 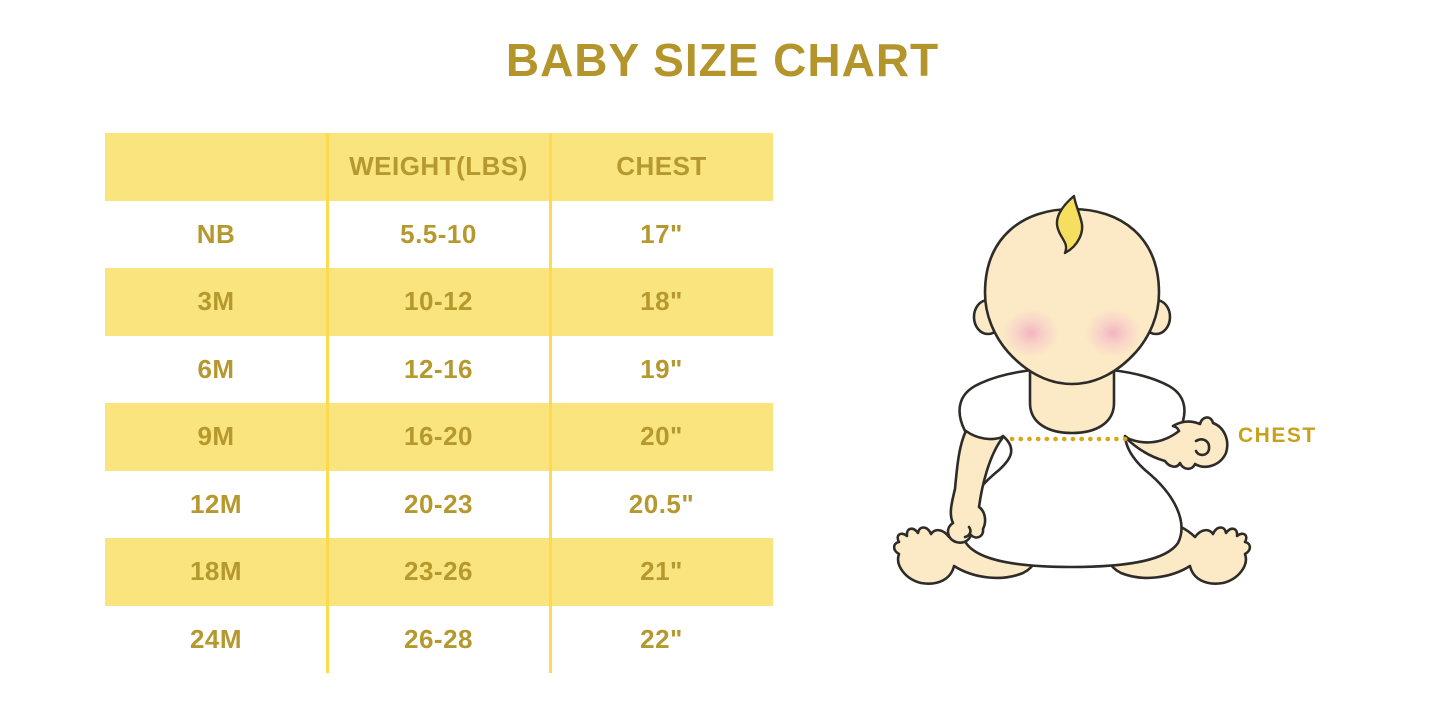 What do you see at coordinates (1113, 333) in the screenshot?
I see `right-cheek-blush` at bounding box center [1113, 333].